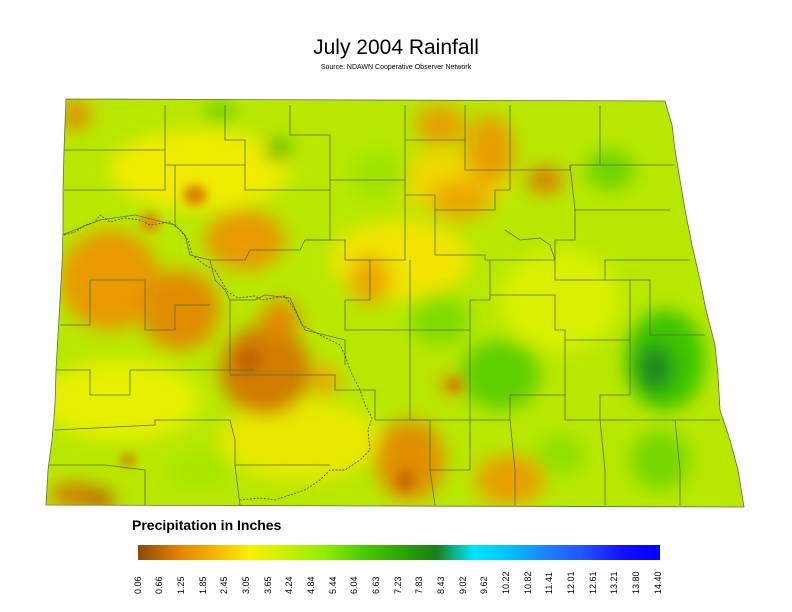 The image size is (792, 612). What do you see at coordinates (333, 585) in the screenshot?
I see `legend-label: 5.44` at bounding box center [333, 585].